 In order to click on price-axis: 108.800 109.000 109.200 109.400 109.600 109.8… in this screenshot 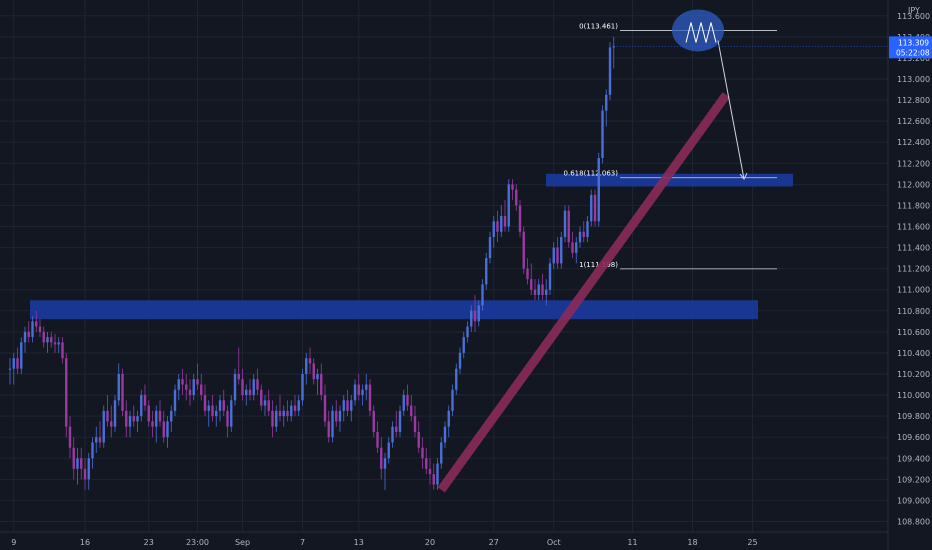, I will do `click(908, 275)`.